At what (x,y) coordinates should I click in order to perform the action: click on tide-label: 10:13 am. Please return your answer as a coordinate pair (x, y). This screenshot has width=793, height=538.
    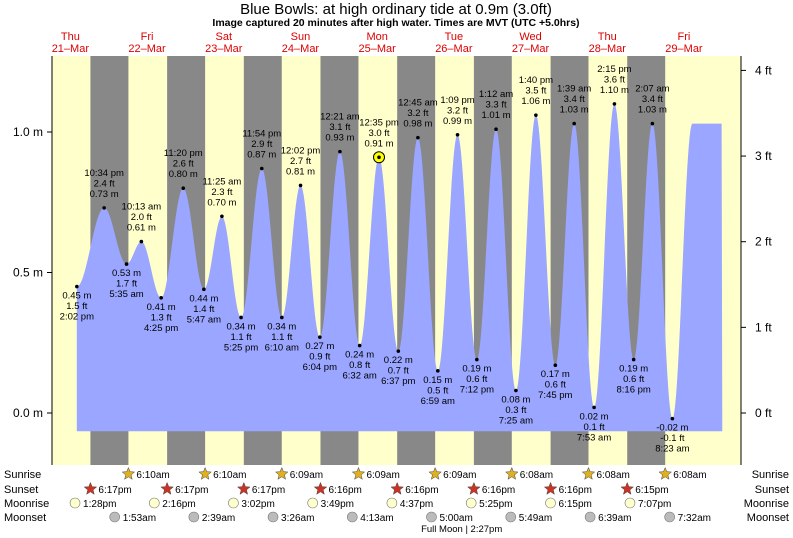
    Looking at the image, I should click on (142, 207).